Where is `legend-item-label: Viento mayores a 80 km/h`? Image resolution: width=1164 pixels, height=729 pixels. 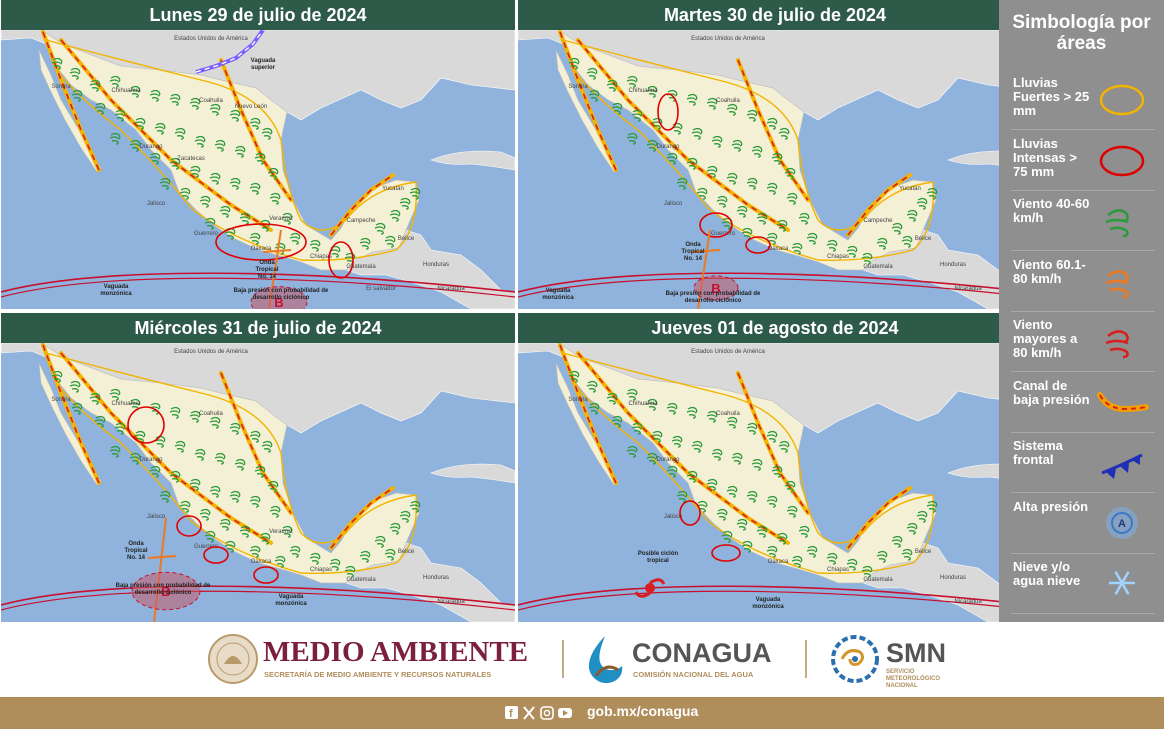 legend-item-label: Viento mayores a 80 km/h is located at coordinates (1045, 338).